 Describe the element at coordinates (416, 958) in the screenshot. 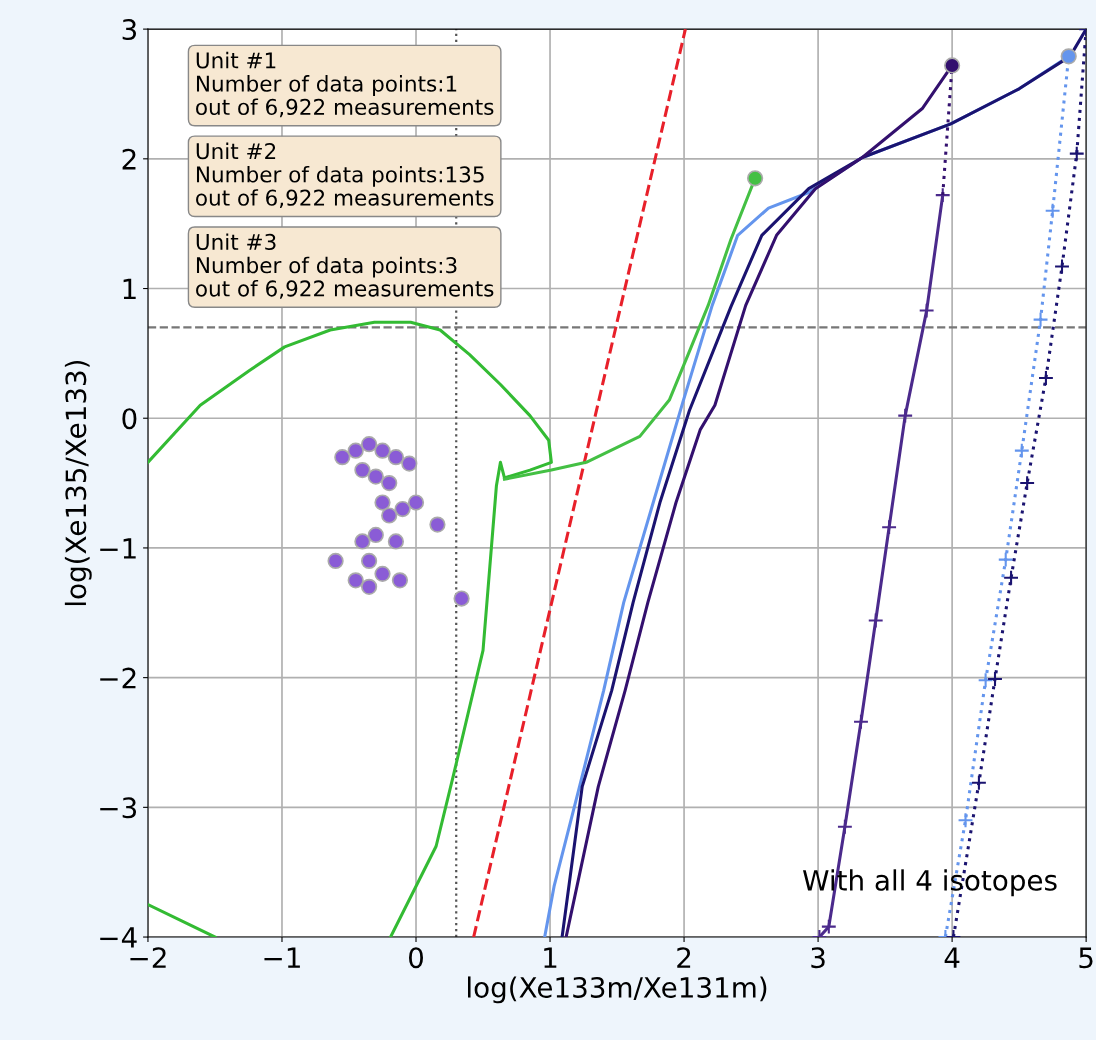

I see `x-tick-label: 0` at that location.